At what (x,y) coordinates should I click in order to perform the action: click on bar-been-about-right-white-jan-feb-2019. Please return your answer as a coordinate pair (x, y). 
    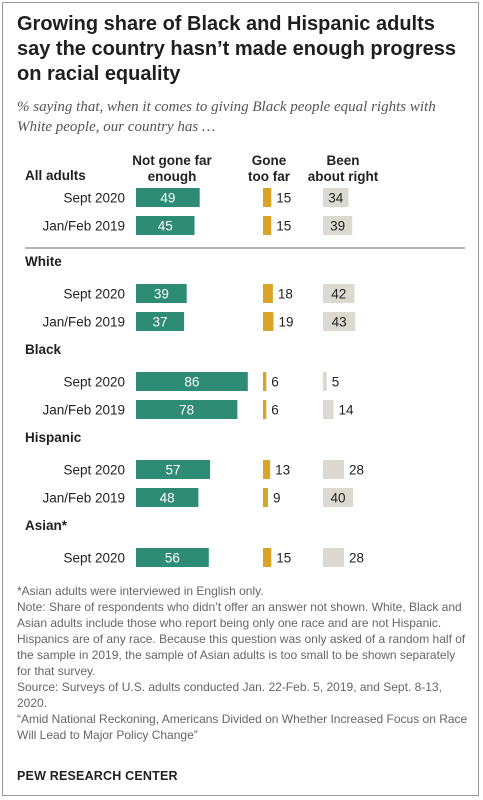
    Looking at the image, I should click on (339, 321).